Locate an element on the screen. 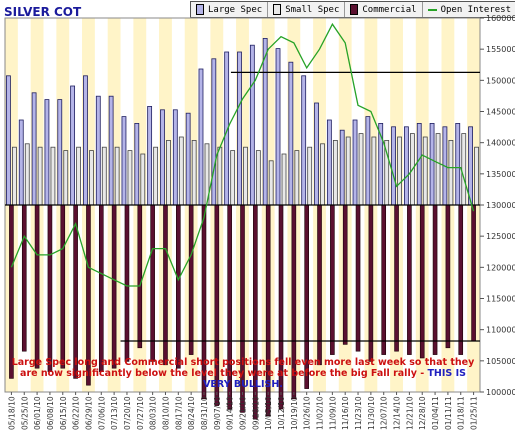  y-tick-label: 140000 is located at coordinates (500, 143).